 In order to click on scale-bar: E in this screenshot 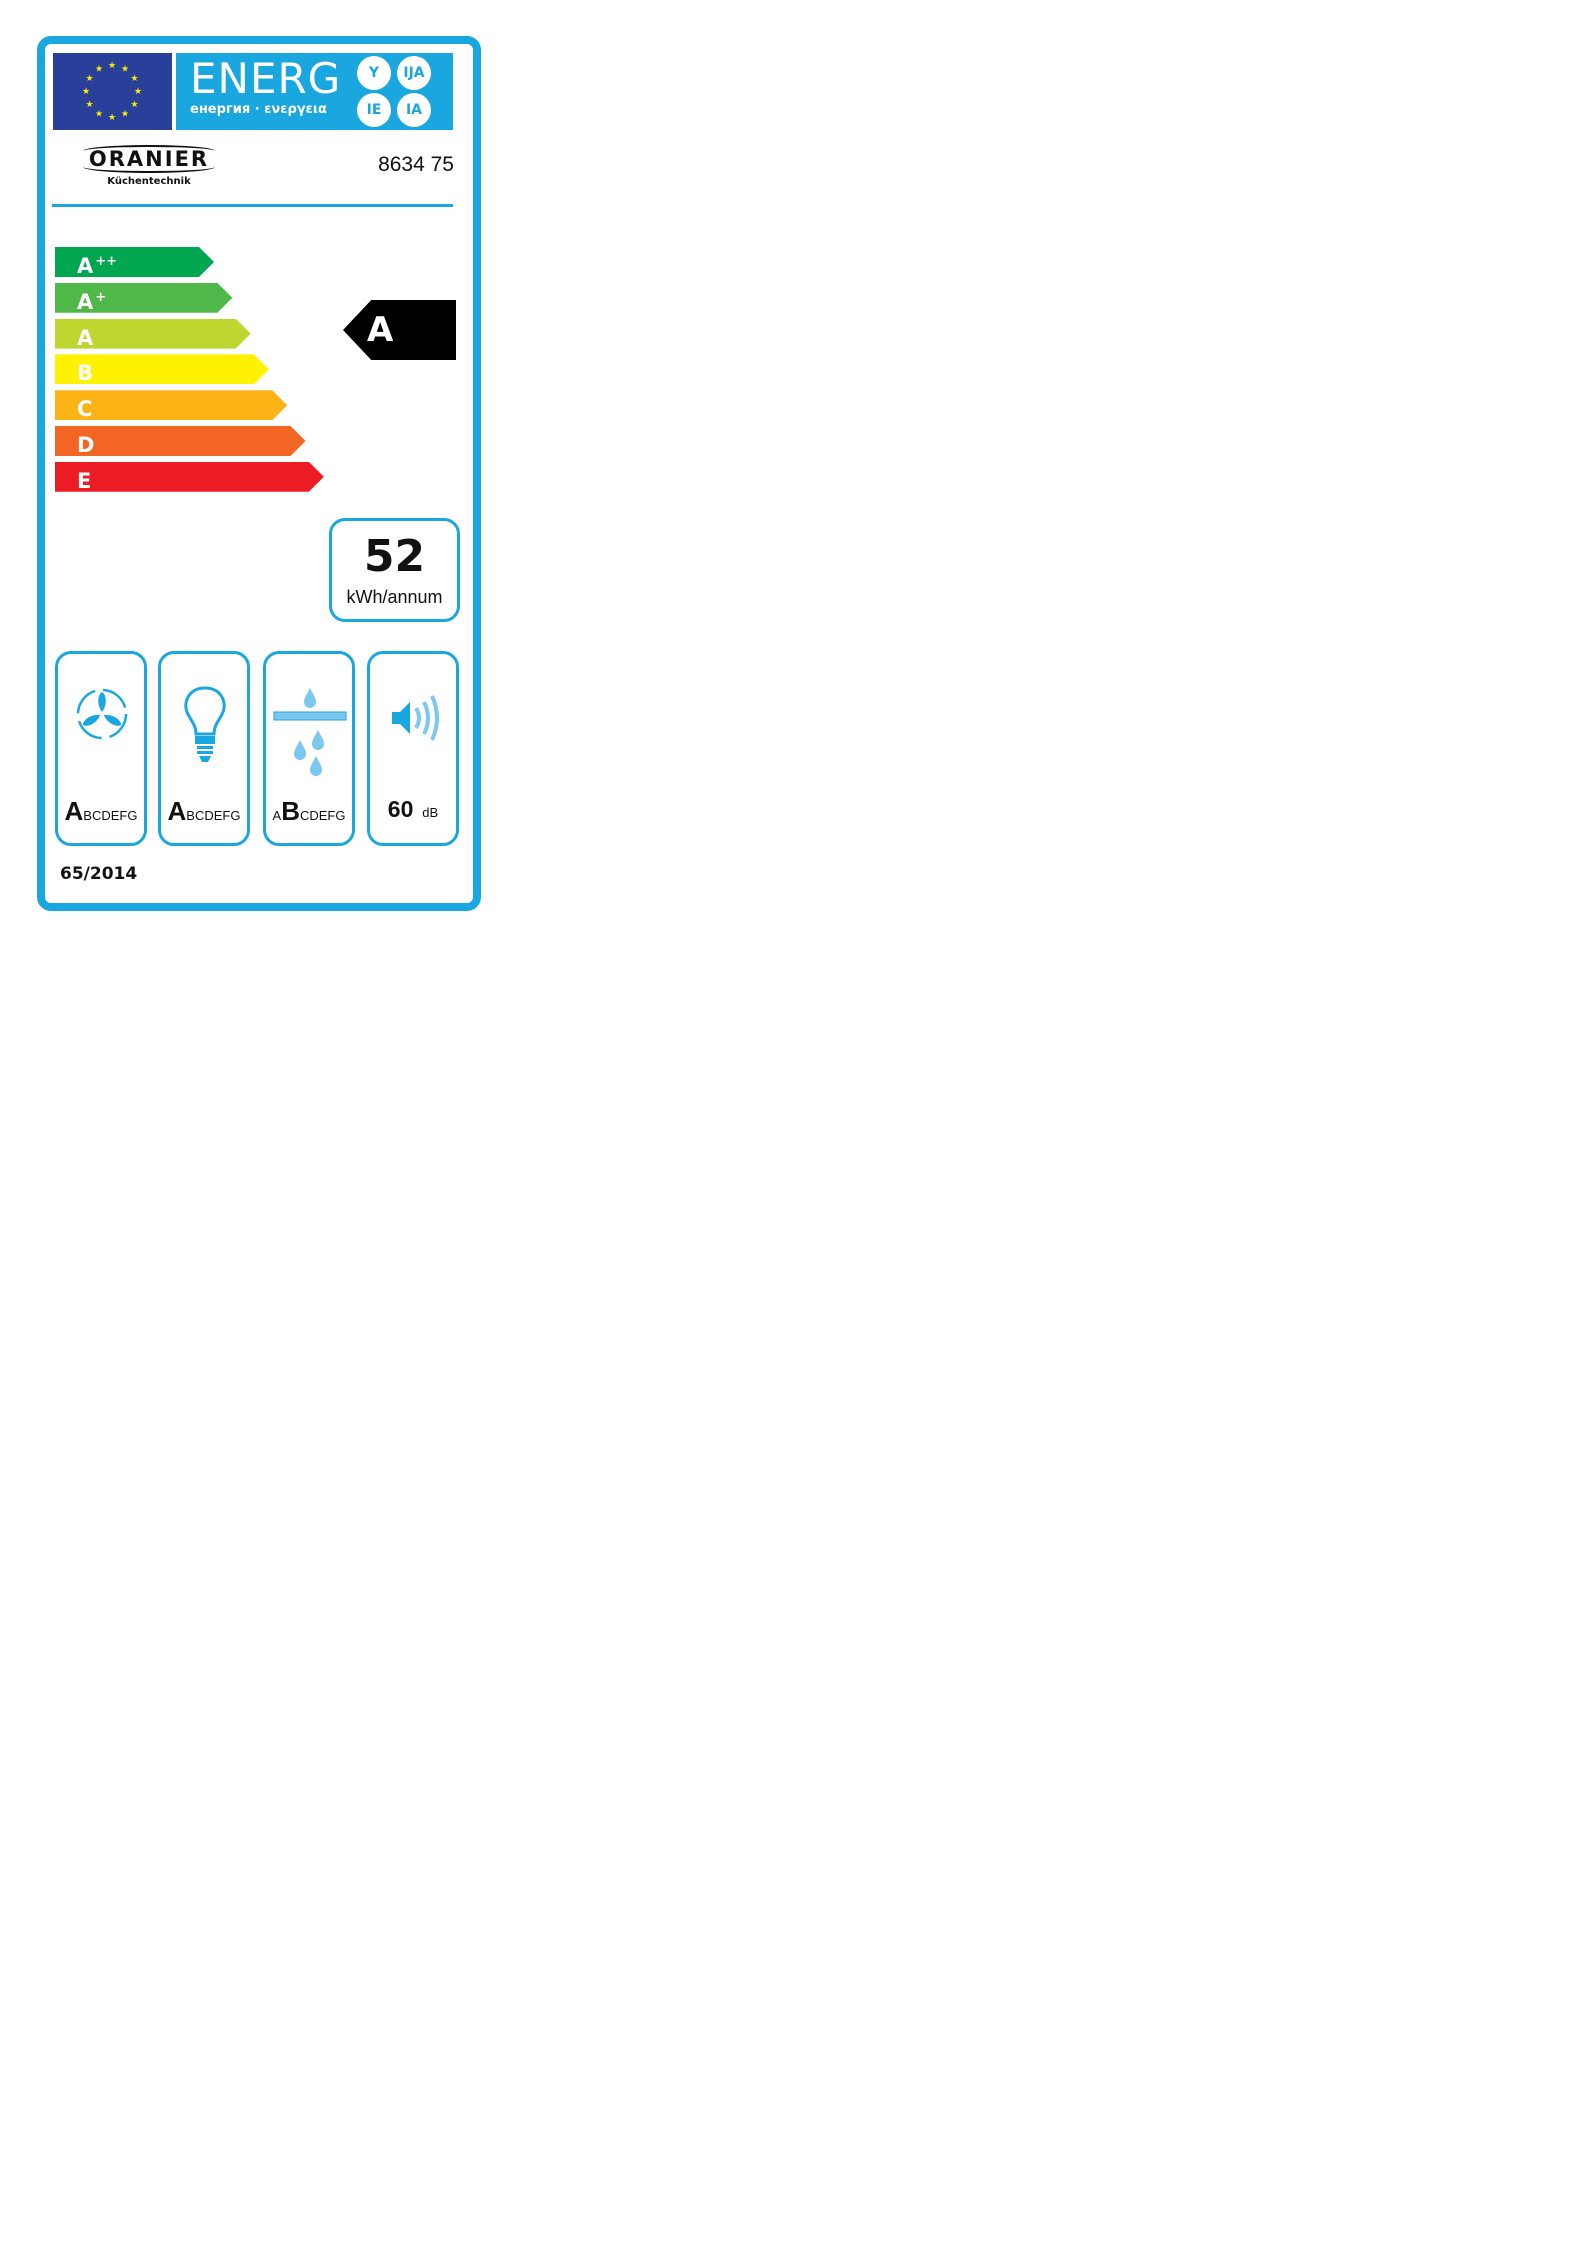, I will do `click(189, 477)`.